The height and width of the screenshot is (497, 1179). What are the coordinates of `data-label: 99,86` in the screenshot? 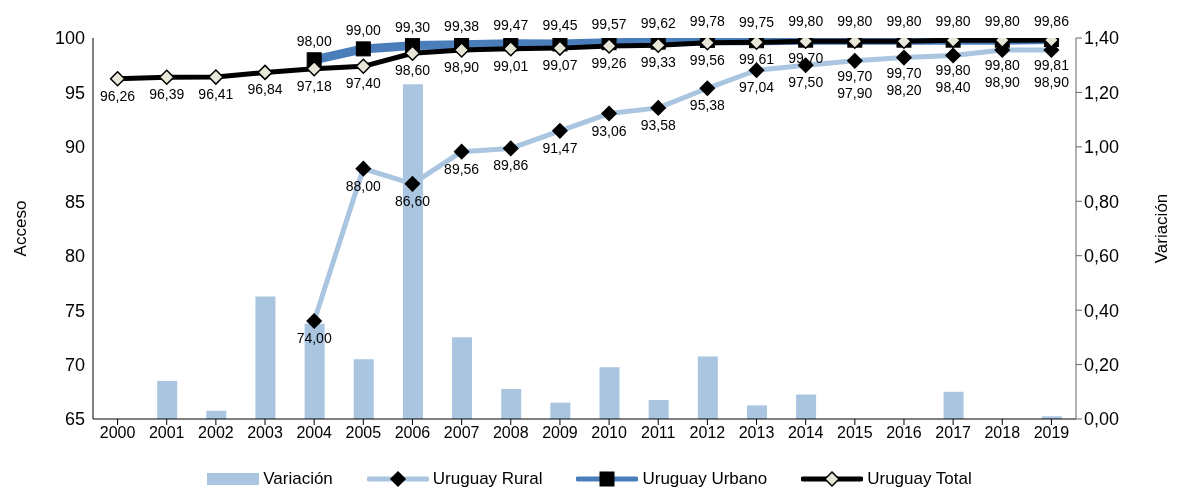 It's located at (1051, 20).